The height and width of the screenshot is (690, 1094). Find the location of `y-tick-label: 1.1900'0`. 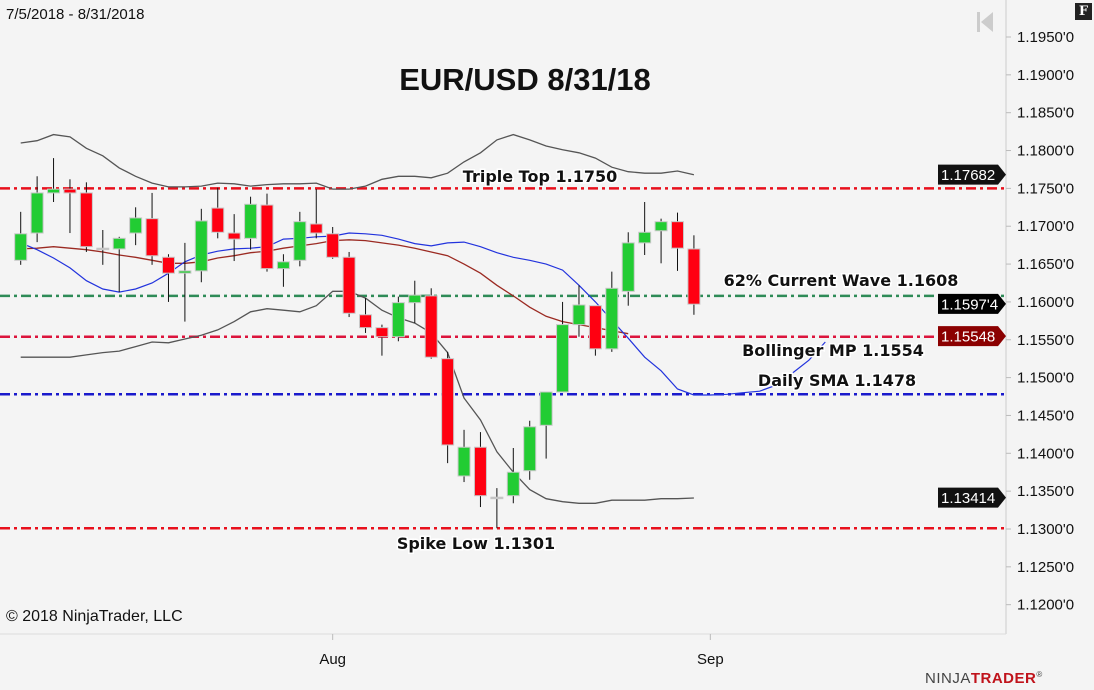

y-tick-label: 1.1900'0 is located at coordinates (1045, 75).